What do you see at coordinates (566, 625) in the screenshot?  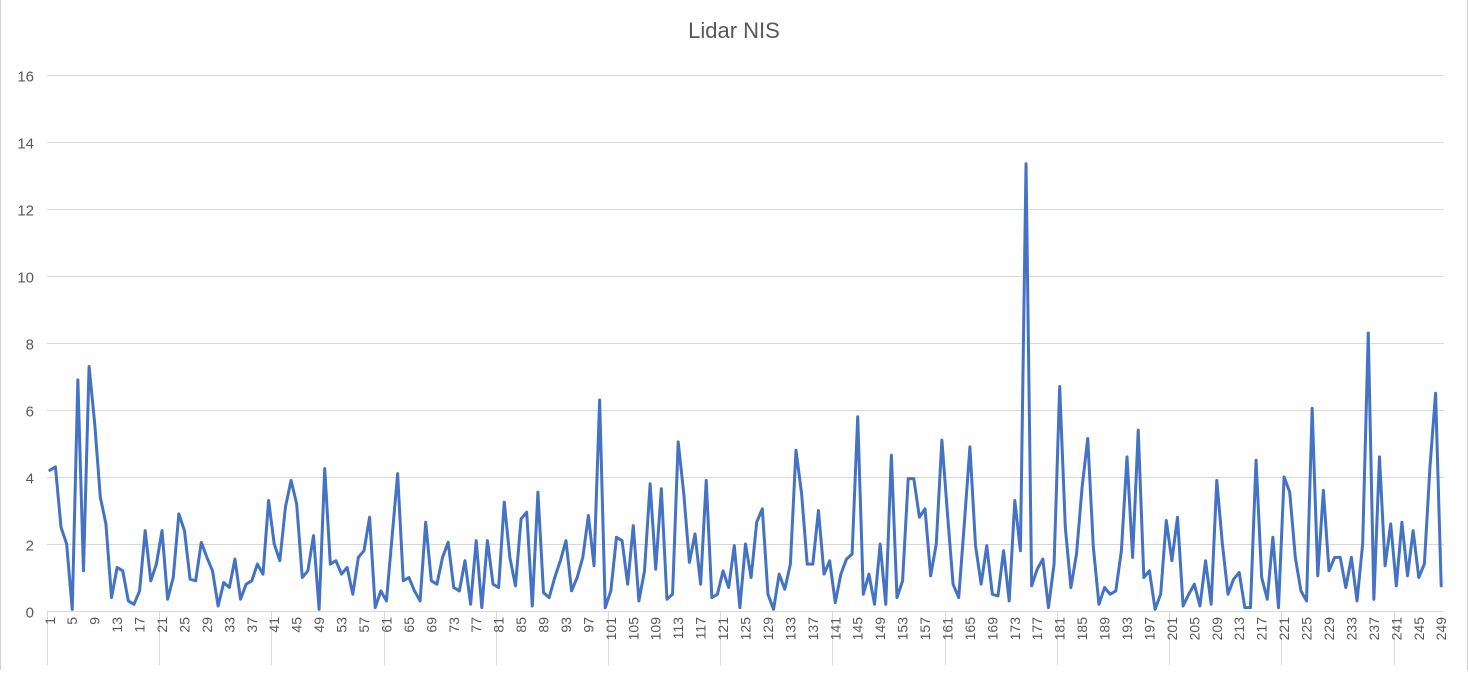 I see `x-tick-label: 93` at bounding box center [566, 625].